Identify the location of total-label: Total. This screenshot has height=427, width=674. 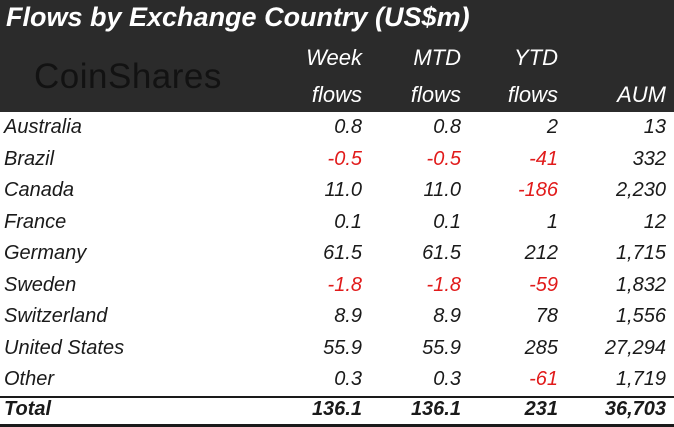
(28, 409).